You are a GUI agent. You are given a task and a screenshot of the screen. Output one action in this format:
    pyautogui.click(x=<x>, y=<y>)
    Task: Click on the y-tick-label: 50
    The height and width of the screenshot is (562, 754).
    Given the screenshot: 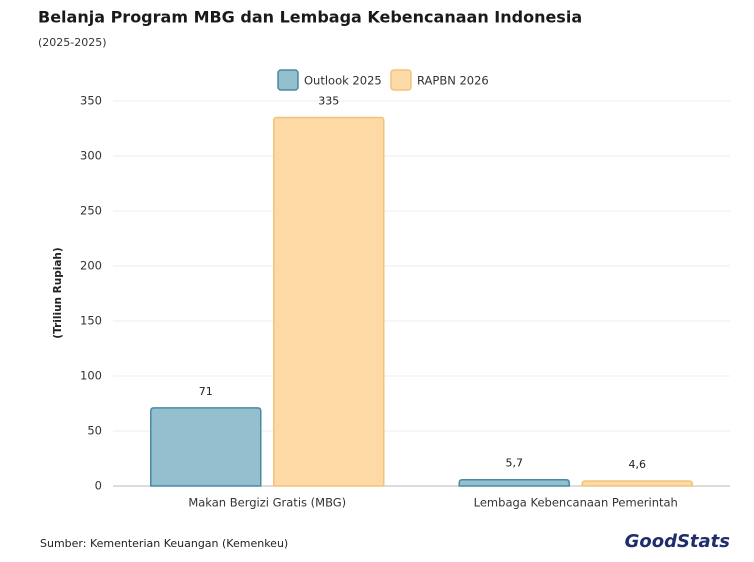 What is the action you would take?
    pyautogui.click(x=94, y=431)
    